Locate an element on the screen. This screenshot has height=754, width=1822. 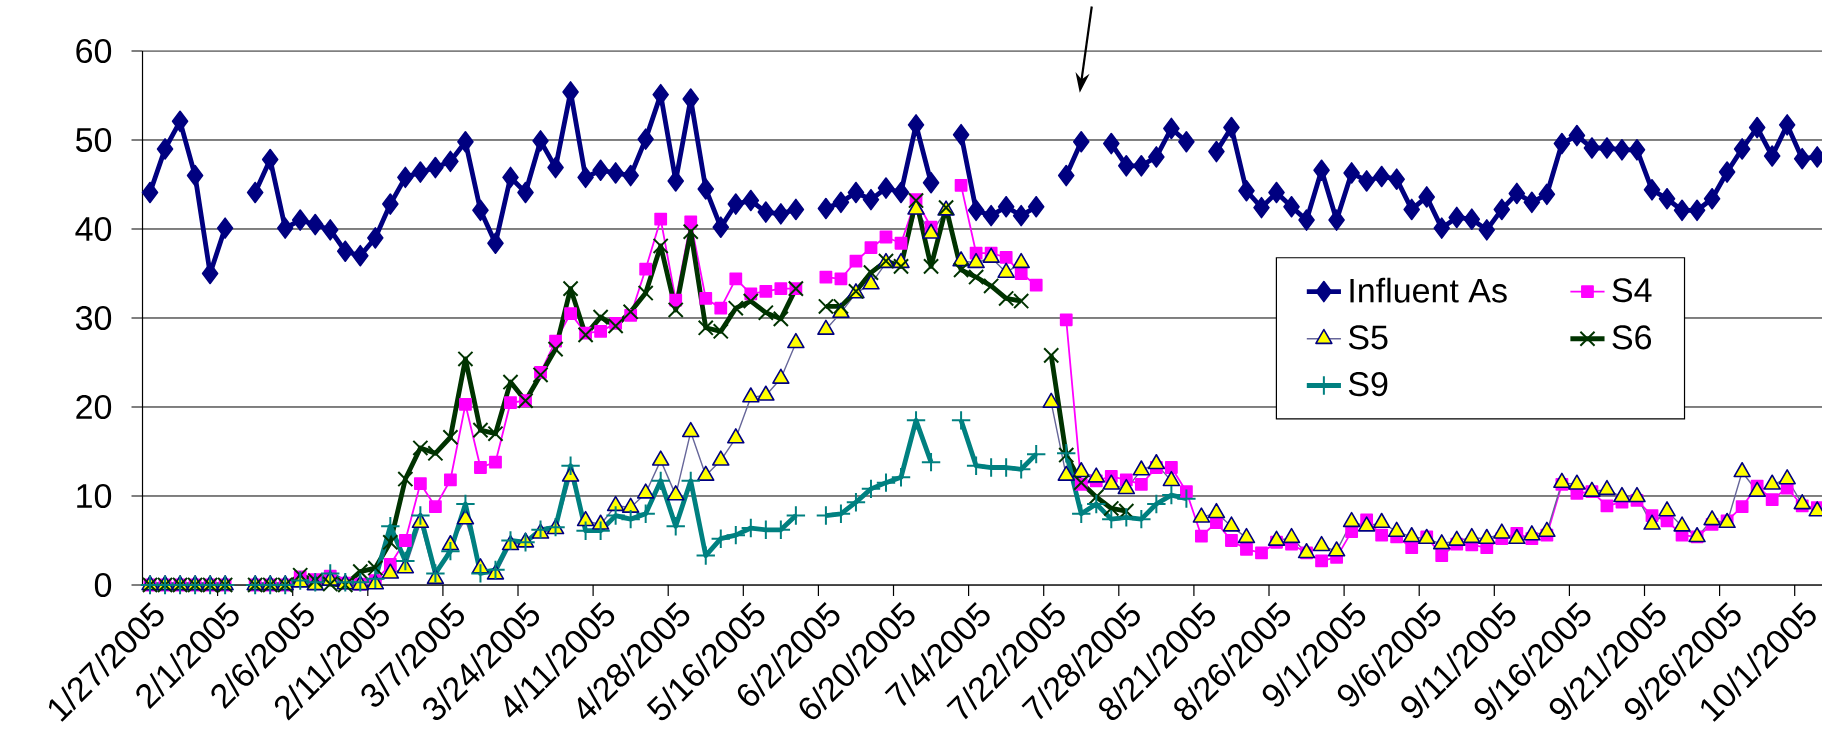
legend-label: S9 is located at coordinates (1368, 384).